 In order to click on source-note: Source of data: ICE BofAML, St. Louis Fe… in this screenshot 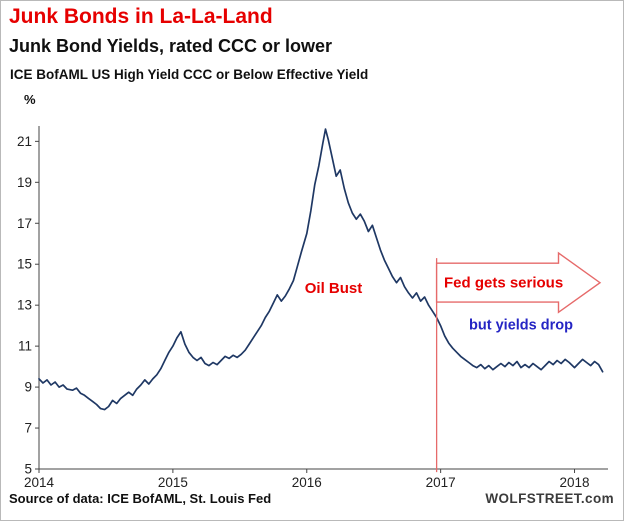, I will do `click(140, 498)`.